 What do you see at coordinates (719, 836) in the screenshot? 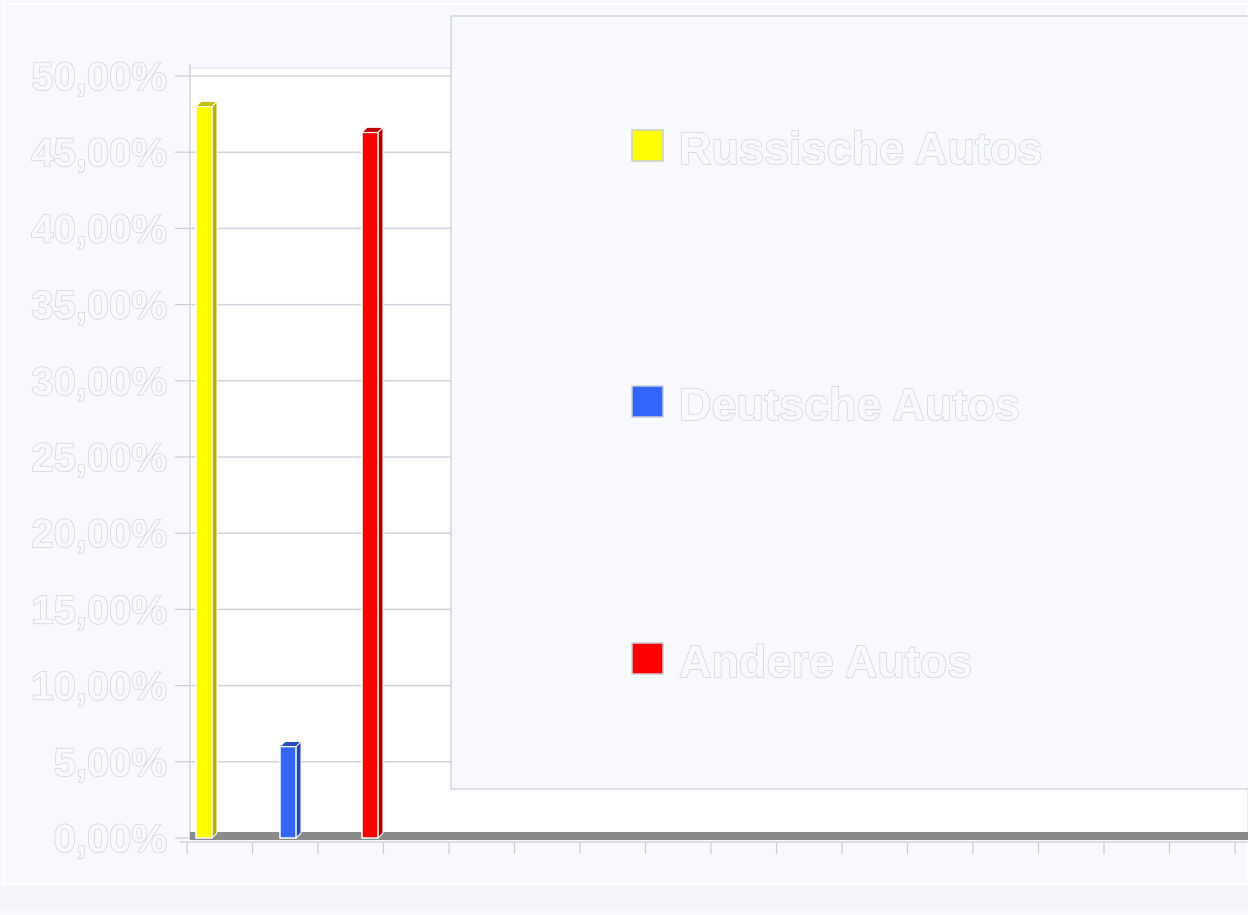
I see `chart-floor` at bounding box center [719, 836].